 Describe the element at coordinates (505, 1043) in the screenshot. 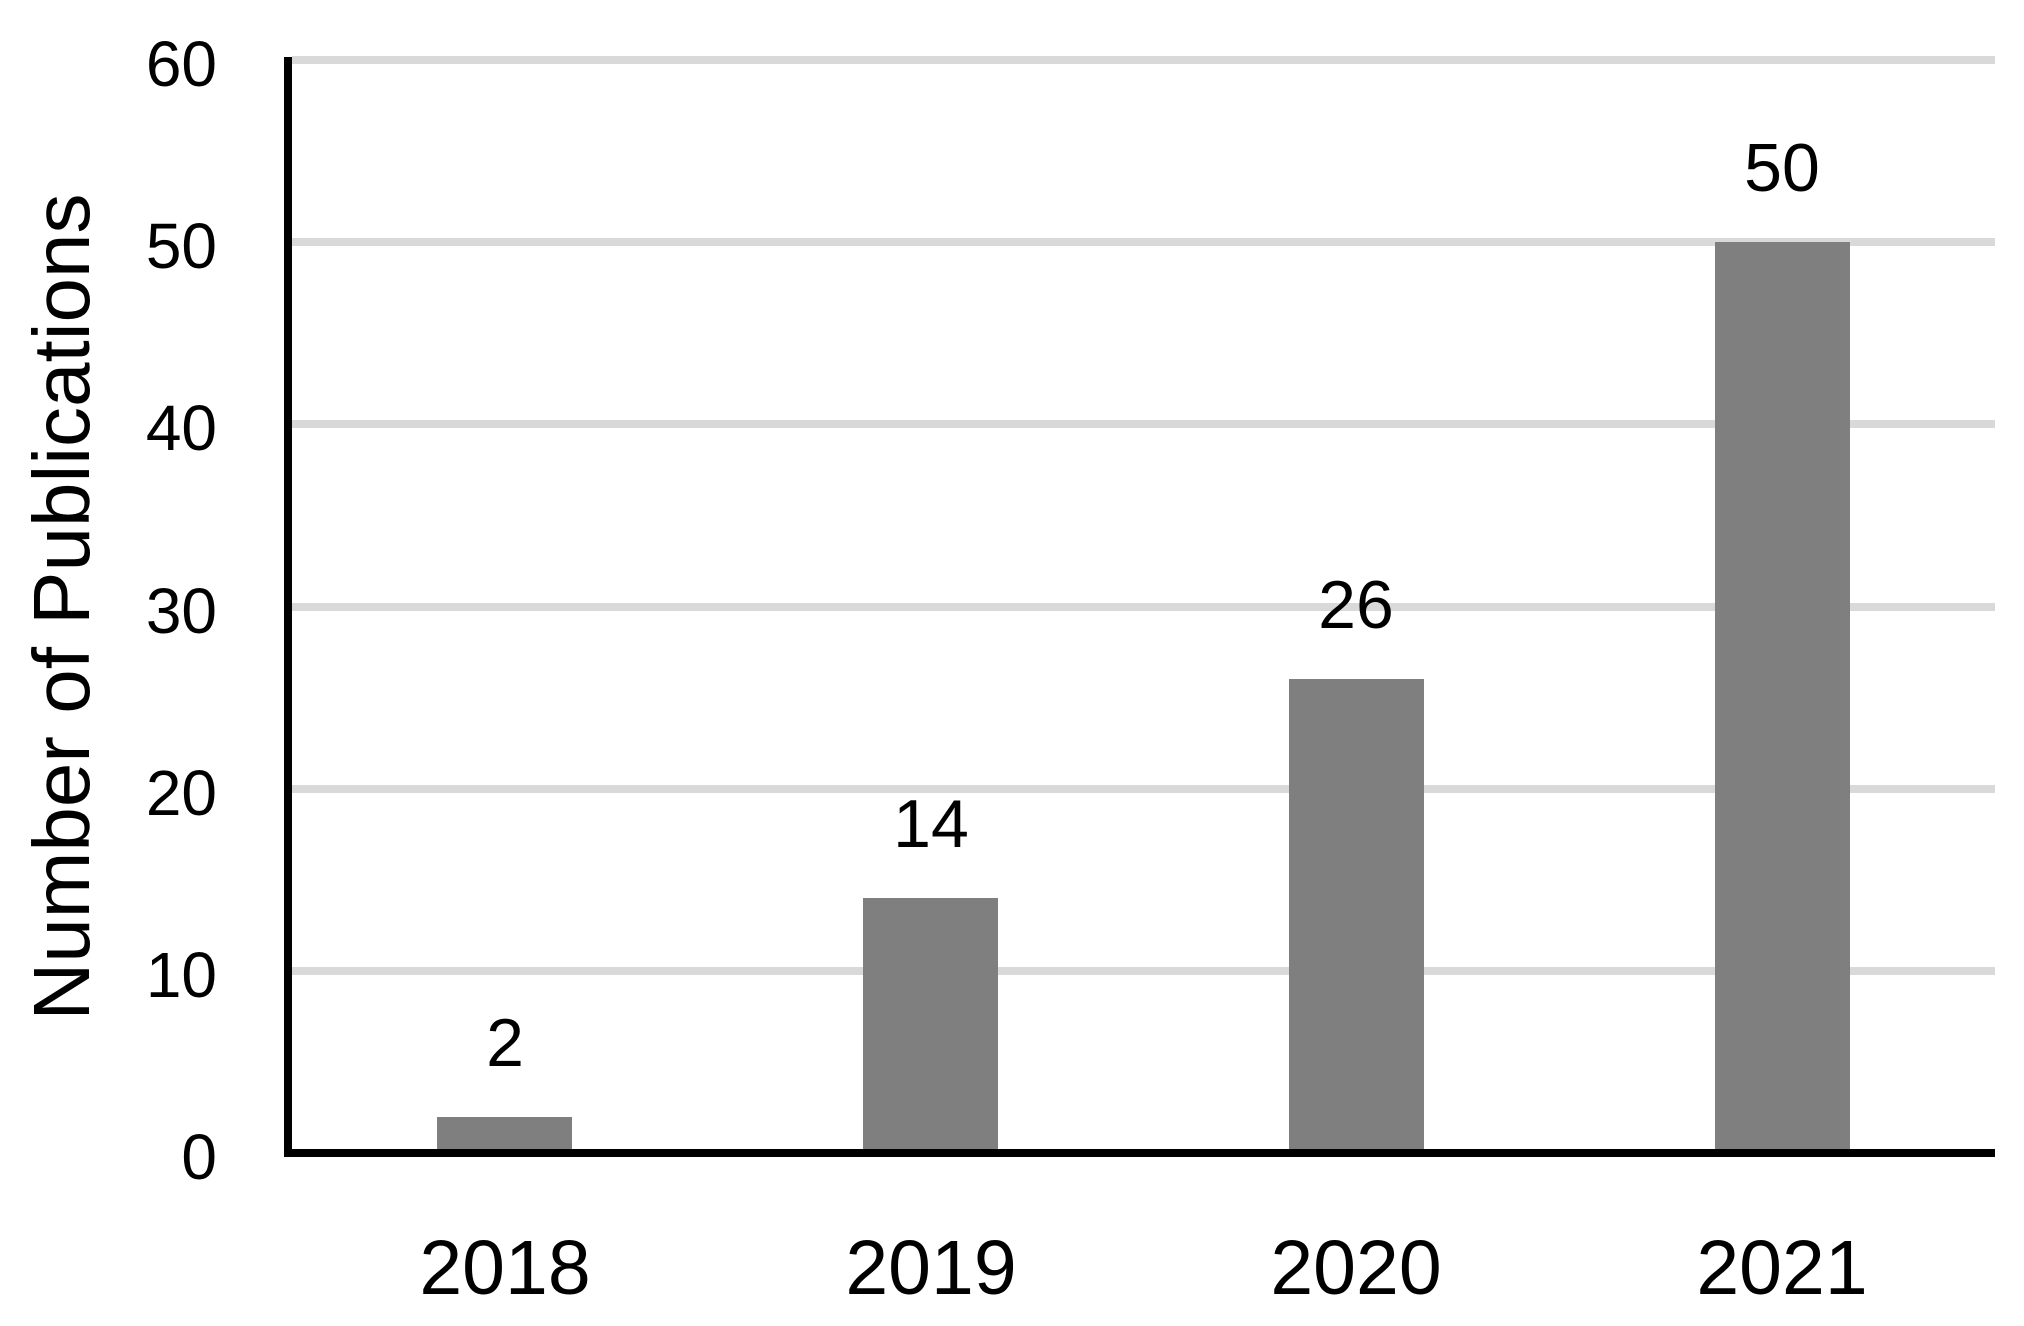

I see `bar-value-label: 2` at that location.